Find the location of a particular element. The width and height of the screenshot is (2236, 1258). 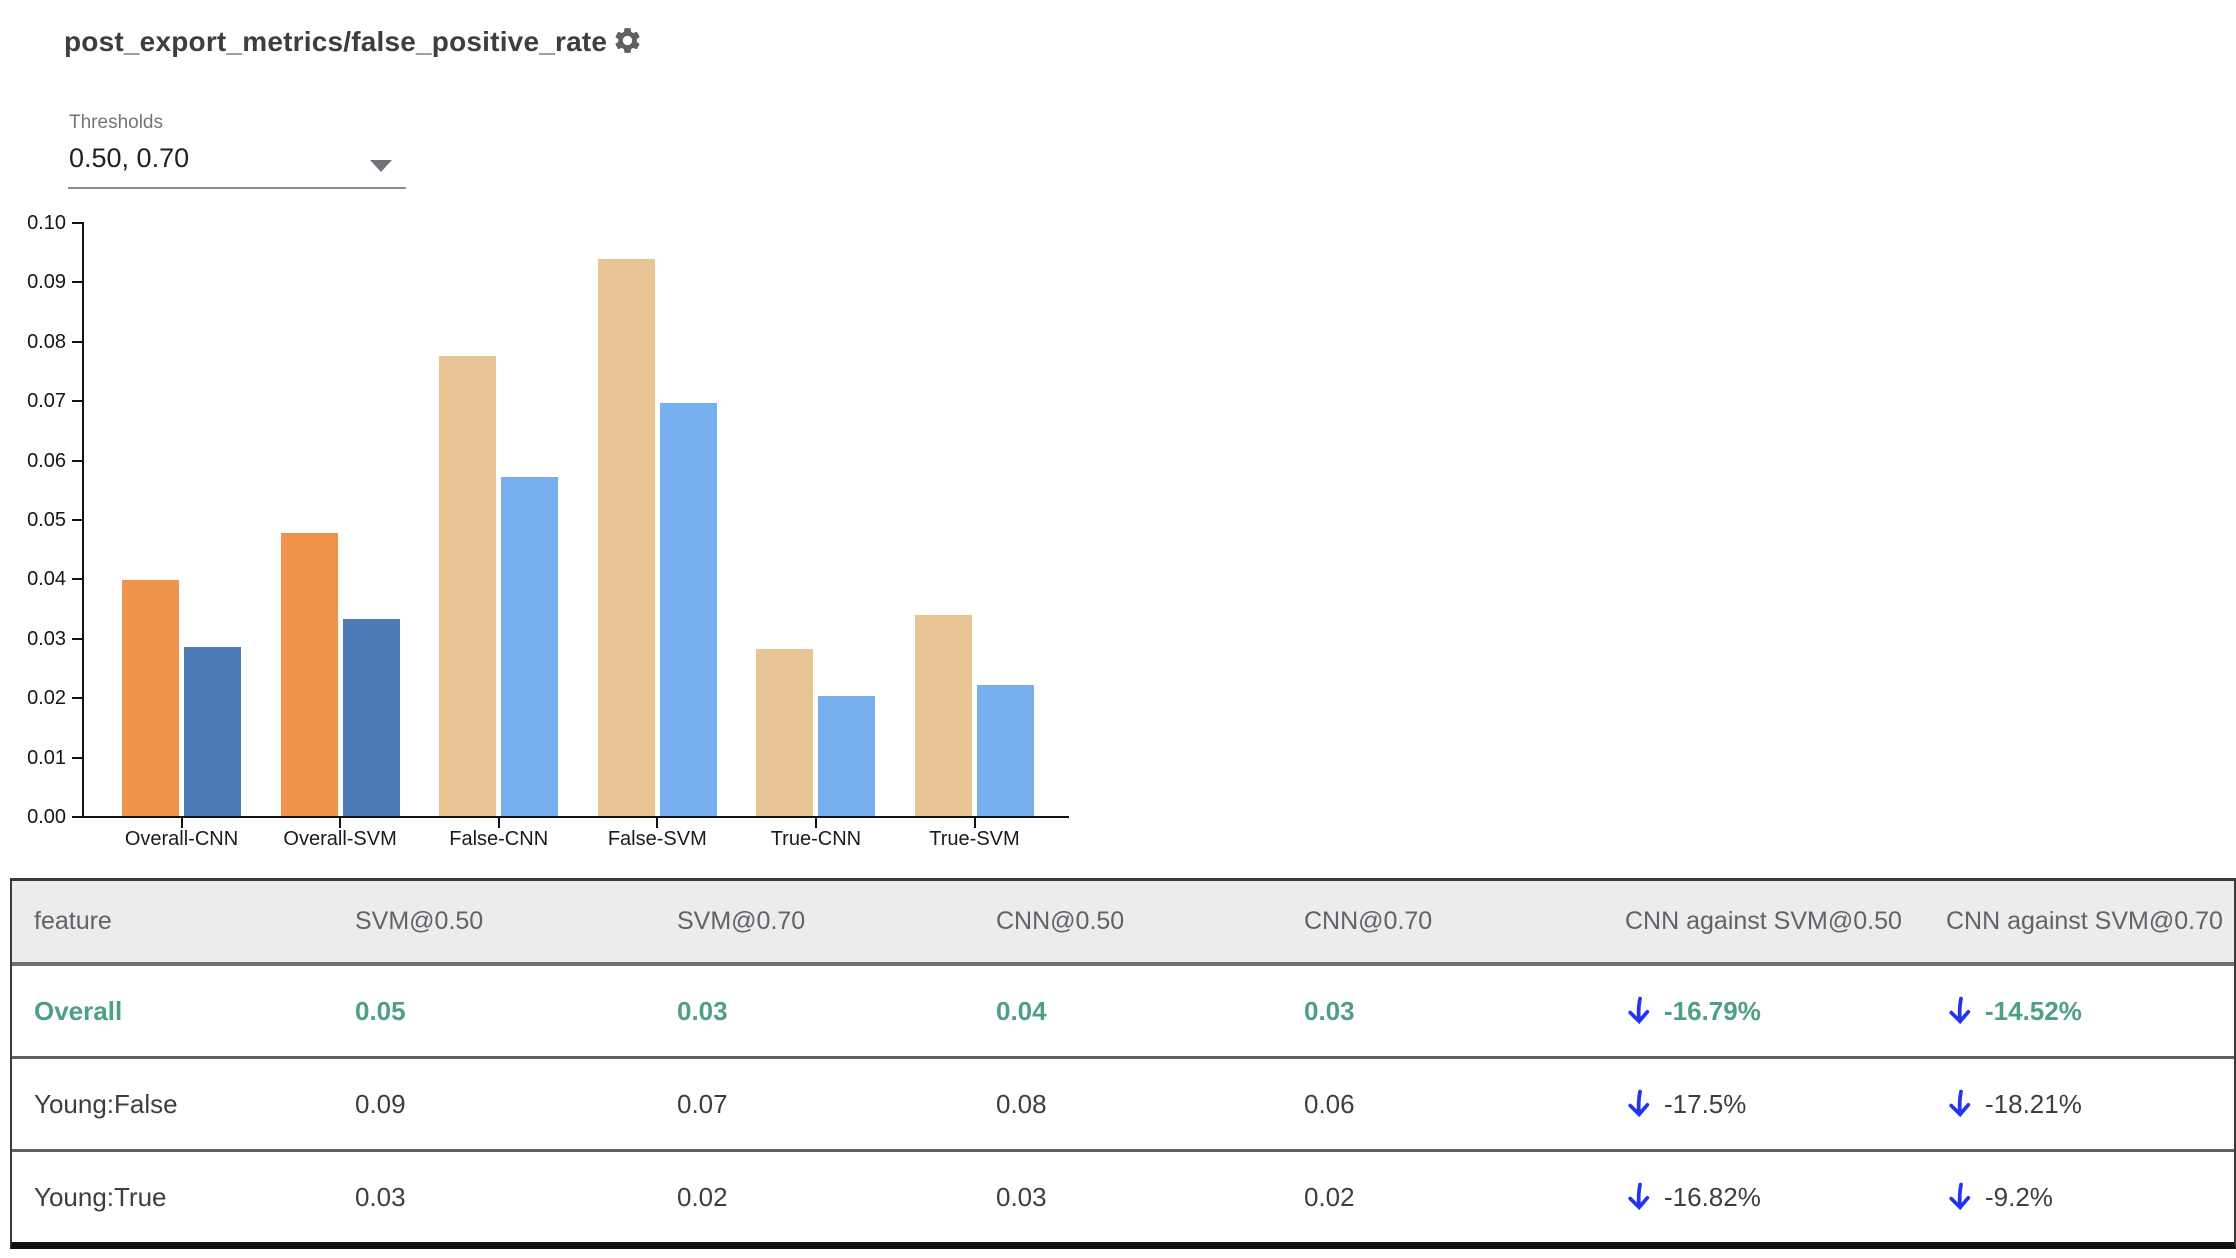

y-axis-line is located at coordinates (83, 520).